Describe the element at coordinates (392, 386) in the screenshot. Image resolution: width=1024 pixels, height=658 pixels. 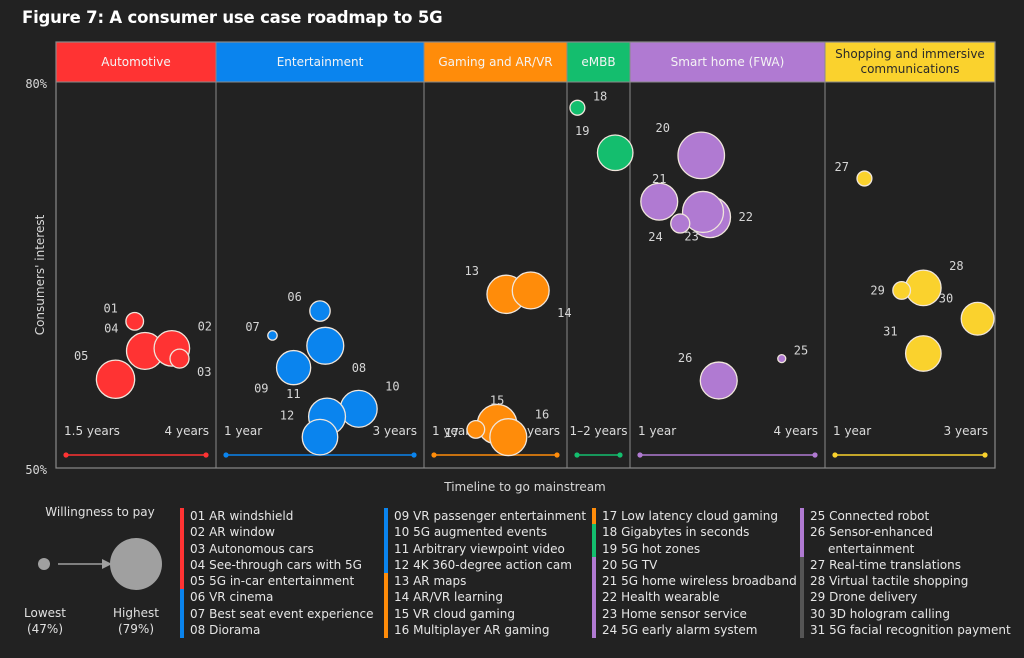
I see `bubble-label-10: 10` at that location.